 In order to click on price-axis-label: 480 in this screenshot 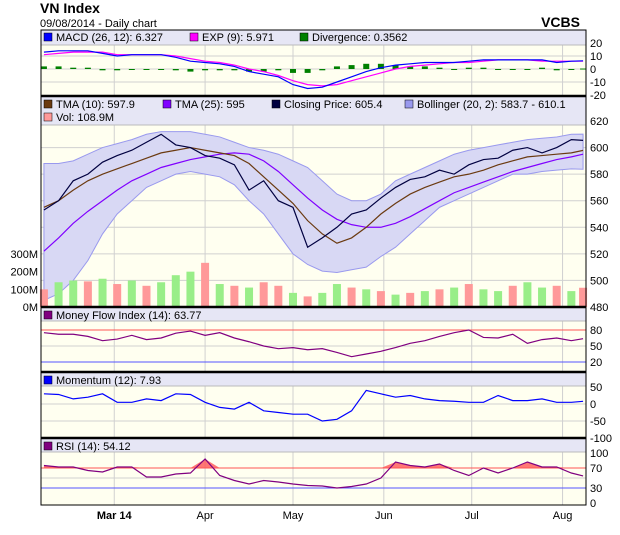, I will do `click(599, 308)`.